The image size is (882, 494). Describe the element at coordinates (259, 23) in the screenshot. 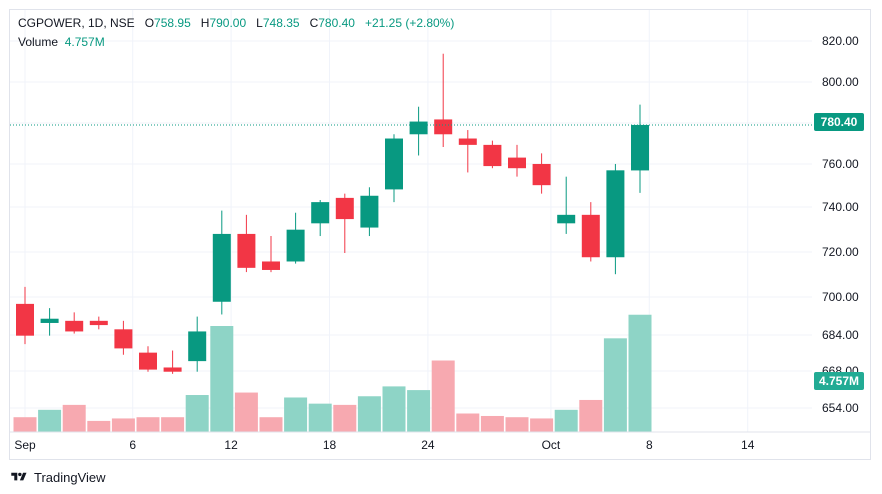

I see `low-label: L` at that location.